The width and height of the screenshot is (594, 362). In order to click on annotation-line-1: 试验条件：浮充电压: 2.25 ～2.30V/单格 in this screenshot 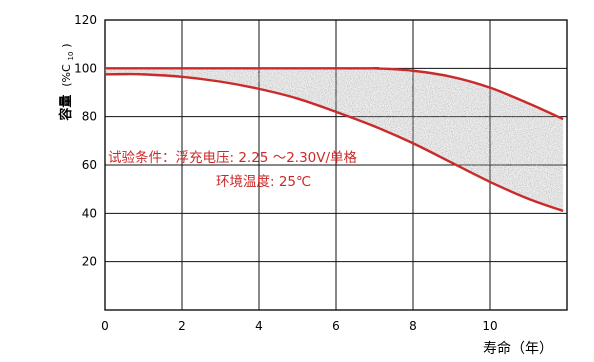, I will do `click(233, 157)`.